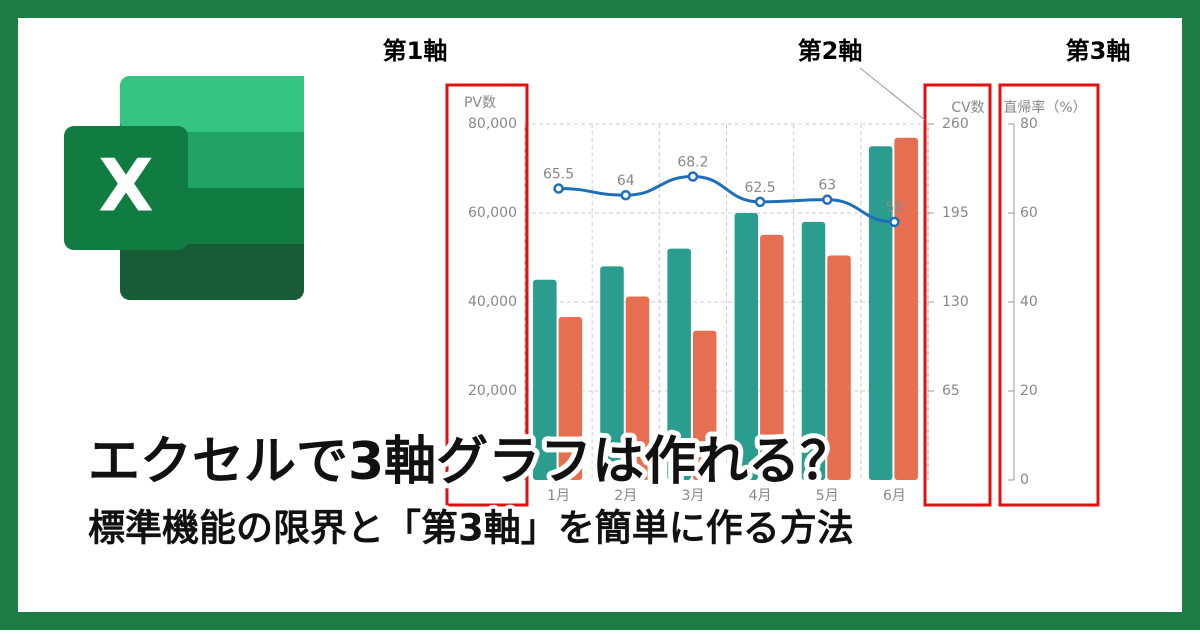 The width and height of the screenshot is (1200, 634). Describe the element at coordinates (480, 103) in the screenshot. I see `y-axis-title: PV数` at that location.